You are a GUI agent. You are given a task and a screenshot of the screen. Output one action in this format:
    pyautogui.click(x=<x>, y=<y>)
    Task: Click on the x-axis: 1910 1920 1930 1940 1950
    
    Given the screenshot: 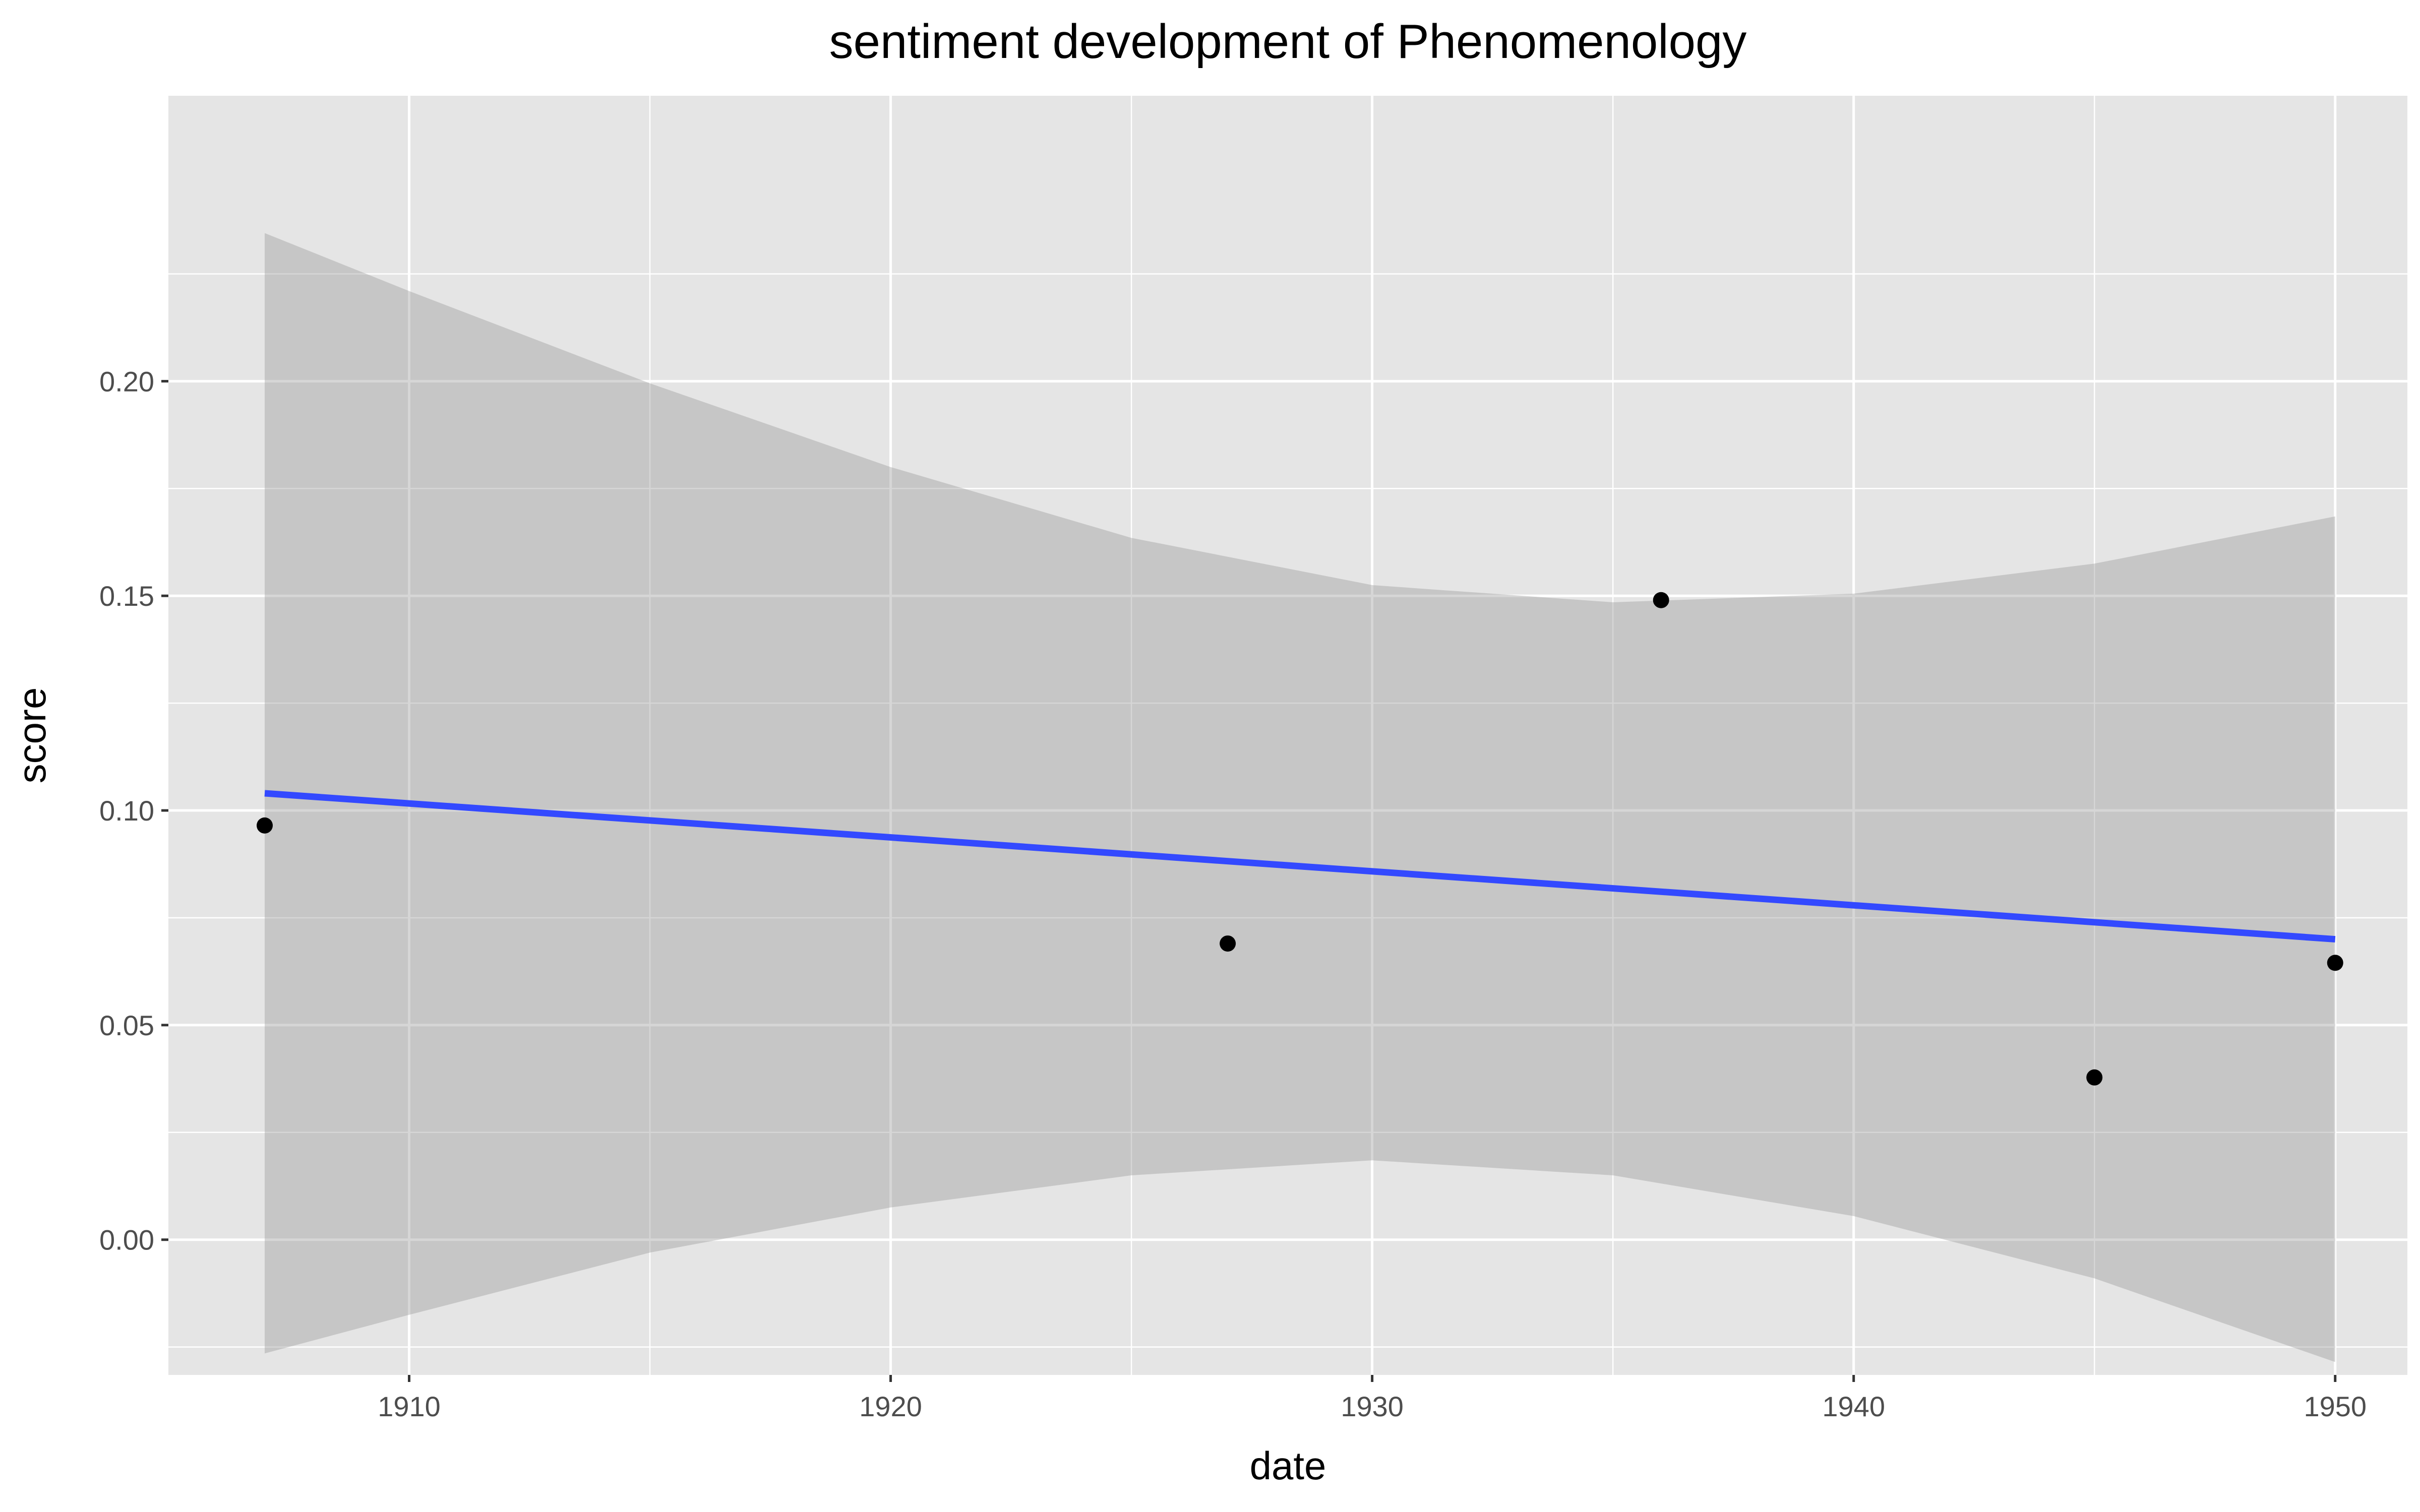 What is the action you would take?
    pyautogui.click(x=1372, y=1398)
    